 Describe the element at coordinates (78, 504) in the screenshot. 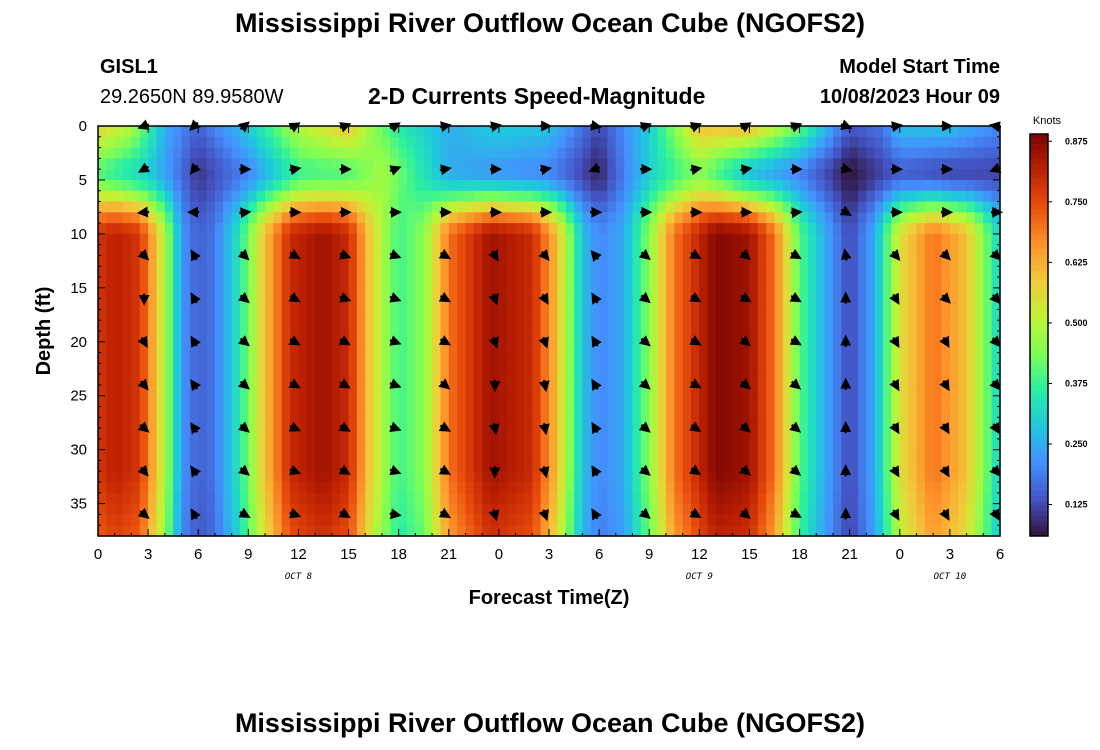

I see `y-tick-label: 35` at that location.